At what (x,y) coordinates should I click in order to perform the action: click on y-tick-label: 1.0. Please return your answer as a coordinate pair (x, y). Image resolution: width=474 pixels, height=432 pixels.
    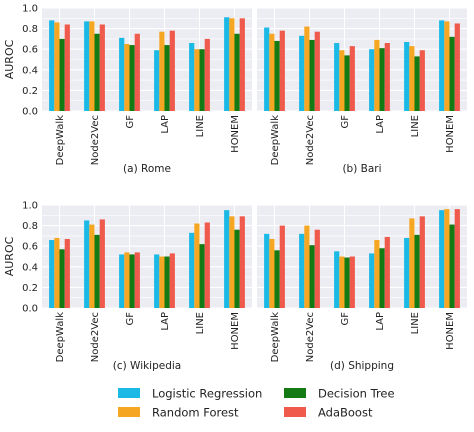
    Looking at the image, I should click on (30, 9).